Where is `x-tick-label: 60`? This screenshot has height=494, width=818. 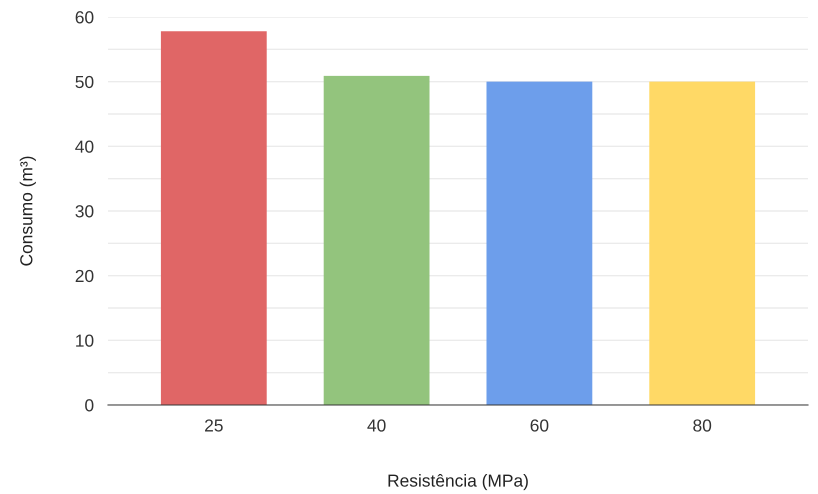
x-tick-label: 60 is located at coordinates (539, 425).